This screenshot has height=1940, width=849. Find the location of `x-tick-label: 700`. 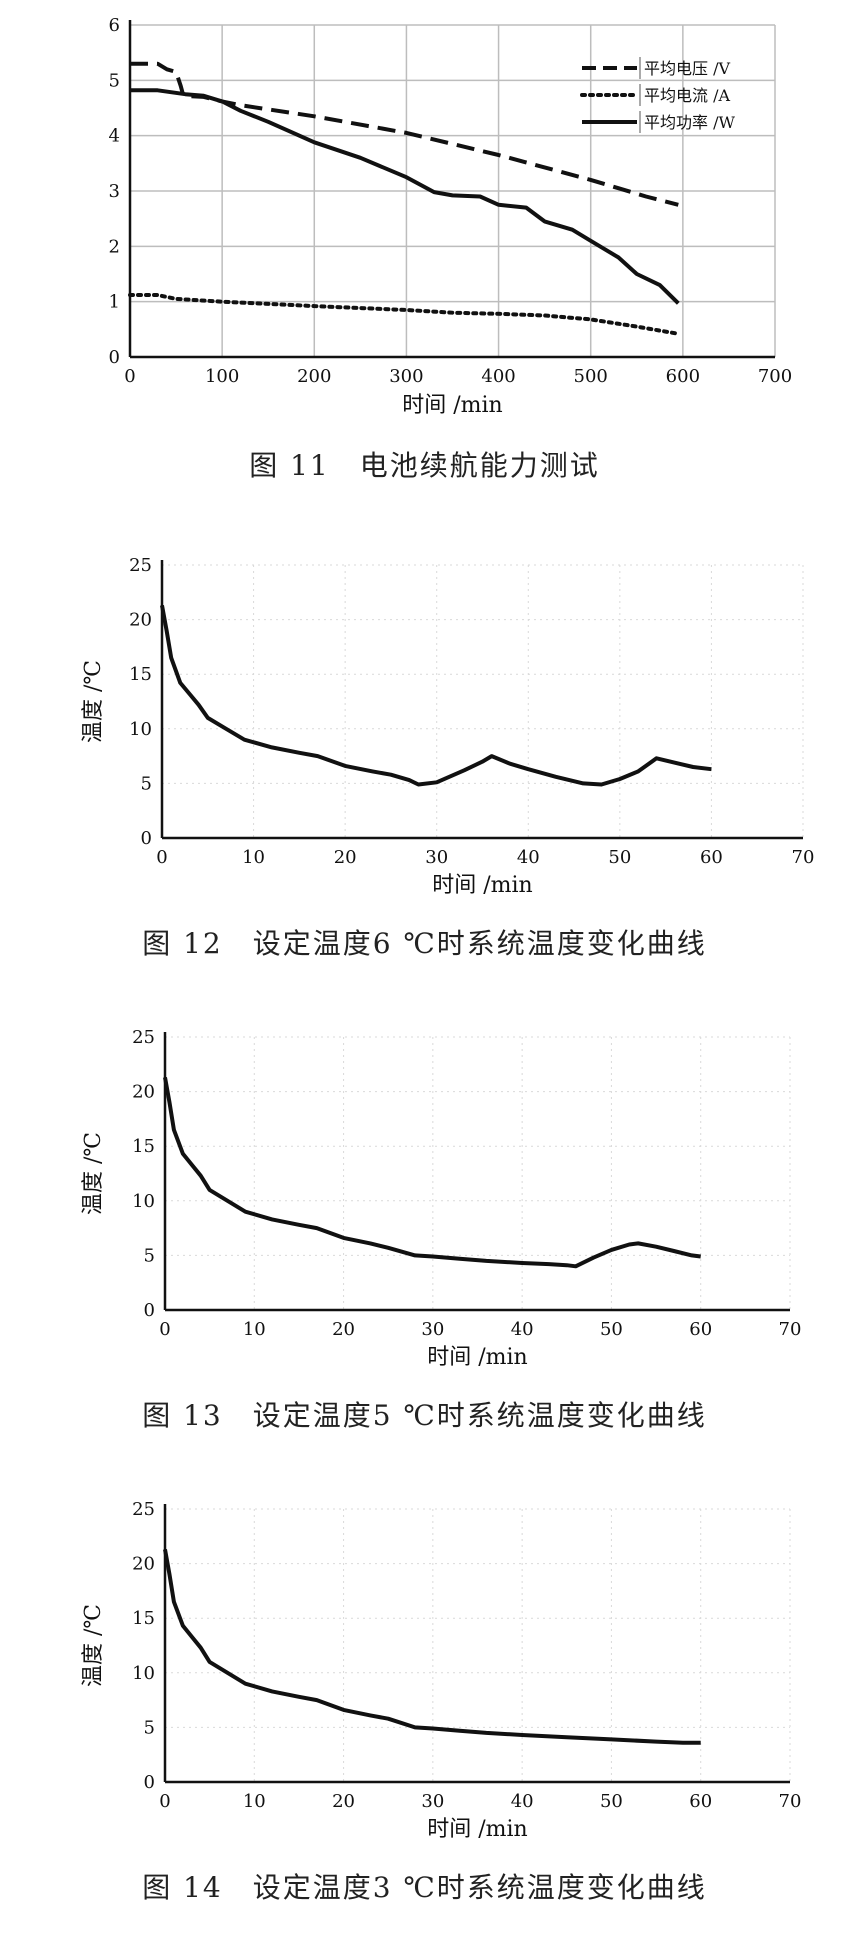

x-tick-label: 700 is located at coordinates (775, 376).